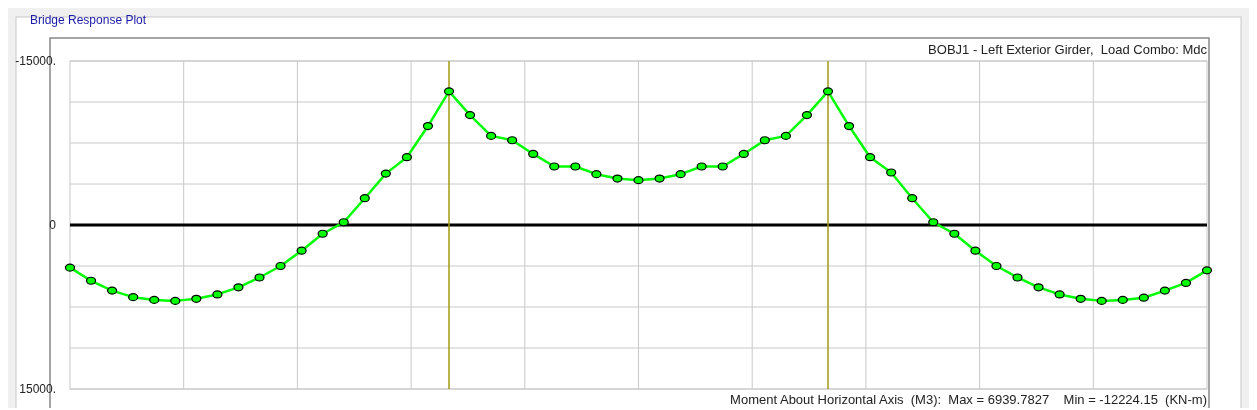  What do you see at coordinates (35, 61) in the screenshot?
I see `y-tick-label: -15000.` at bounding box center [35, 61].